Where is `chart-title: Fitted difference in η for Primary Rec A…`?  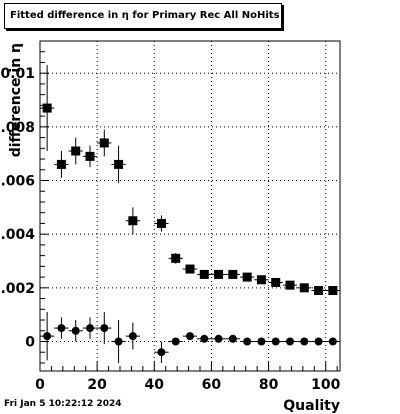 chart-title: Fitted difference in η for Primary Rec A… is located at coordinates (145, 15).